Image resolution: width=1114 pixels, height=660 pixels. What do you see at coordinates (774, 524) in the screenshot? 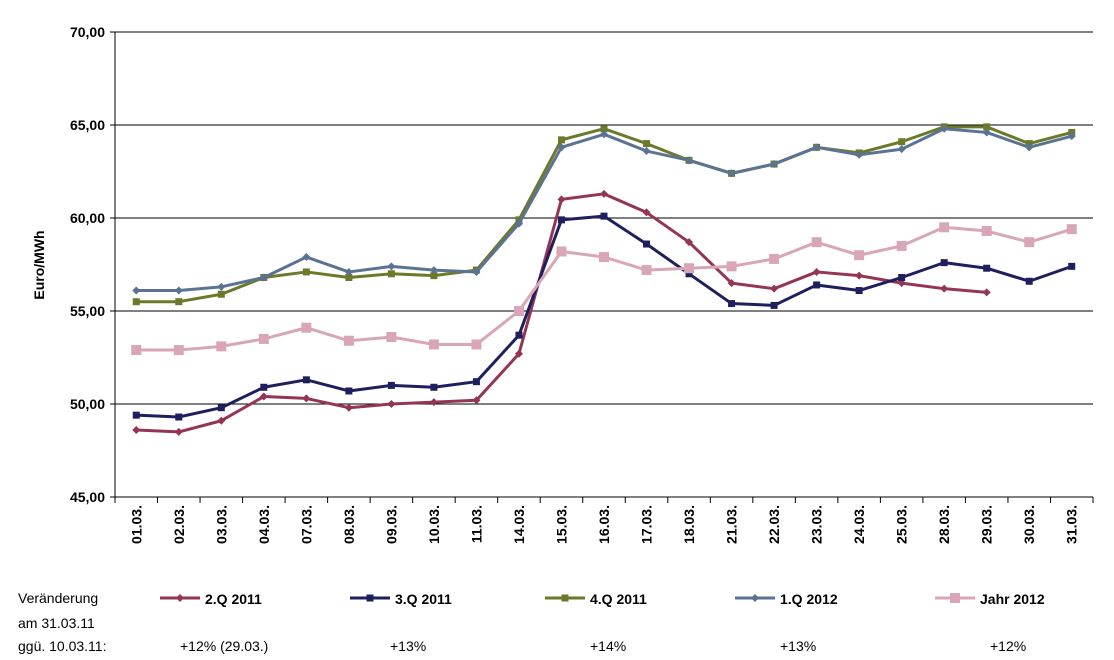
I see `x-tick-label: 22.03.` at bounding box center [774, 524].